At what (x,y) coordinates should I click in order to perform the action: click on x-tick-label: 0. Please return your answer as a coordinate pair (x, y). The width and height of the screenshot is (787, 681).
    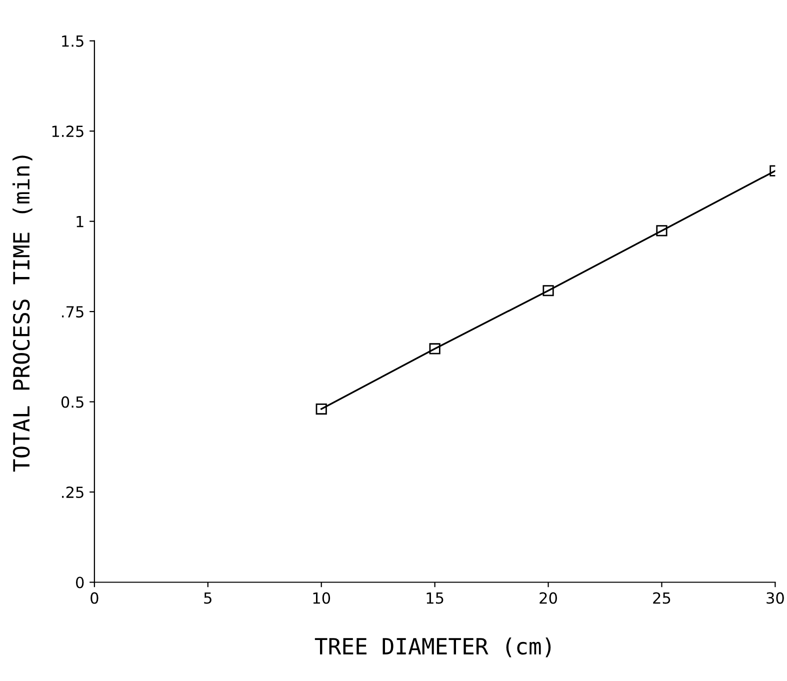
    Looking at the image, I should click on (94, 598).